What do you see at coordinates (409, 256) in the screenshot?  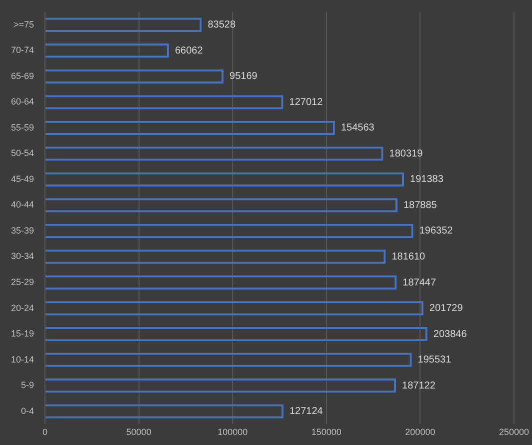 I see `data-label: 181610` at bounding box center [409, 256].